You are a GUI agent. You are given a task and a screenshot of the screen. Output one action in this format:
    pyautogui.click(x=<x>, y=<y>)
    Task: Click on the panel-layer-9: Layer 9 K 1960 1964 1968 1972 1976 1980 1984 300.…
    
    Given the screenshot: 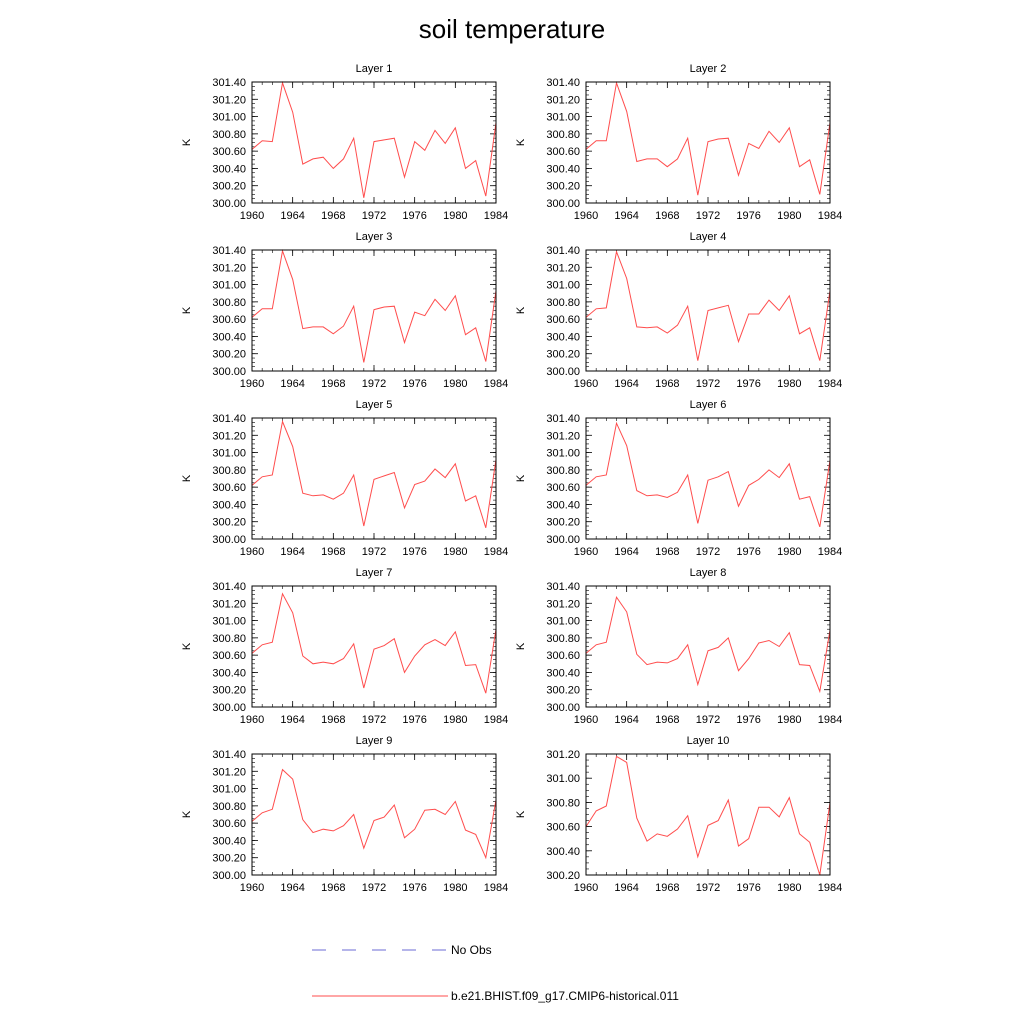 What is the action you would take?
    pyautogui.click(x=344, y=814)
    